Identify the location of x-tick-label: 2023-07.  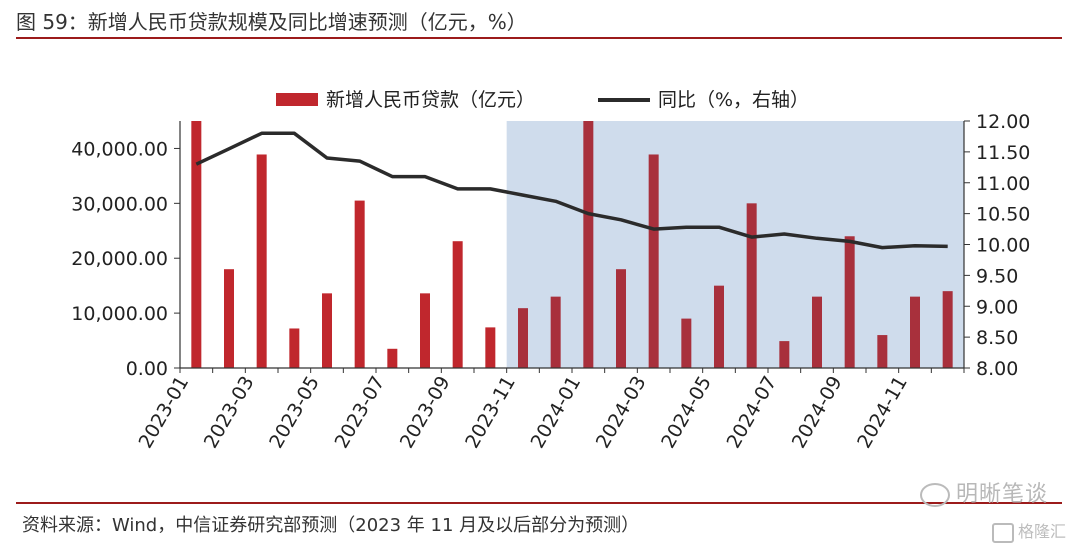
(360, 412).